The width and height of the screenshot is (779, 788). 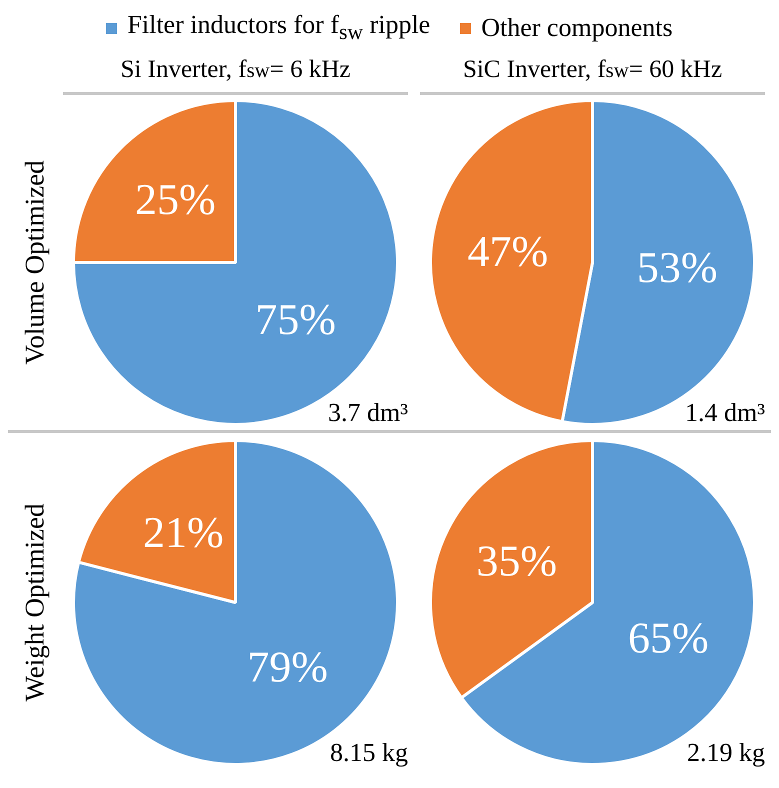 What do you see at coordinates (295, 319) in the screenshot?
I see `data-label: 75%` at bounding box center [295, 319].